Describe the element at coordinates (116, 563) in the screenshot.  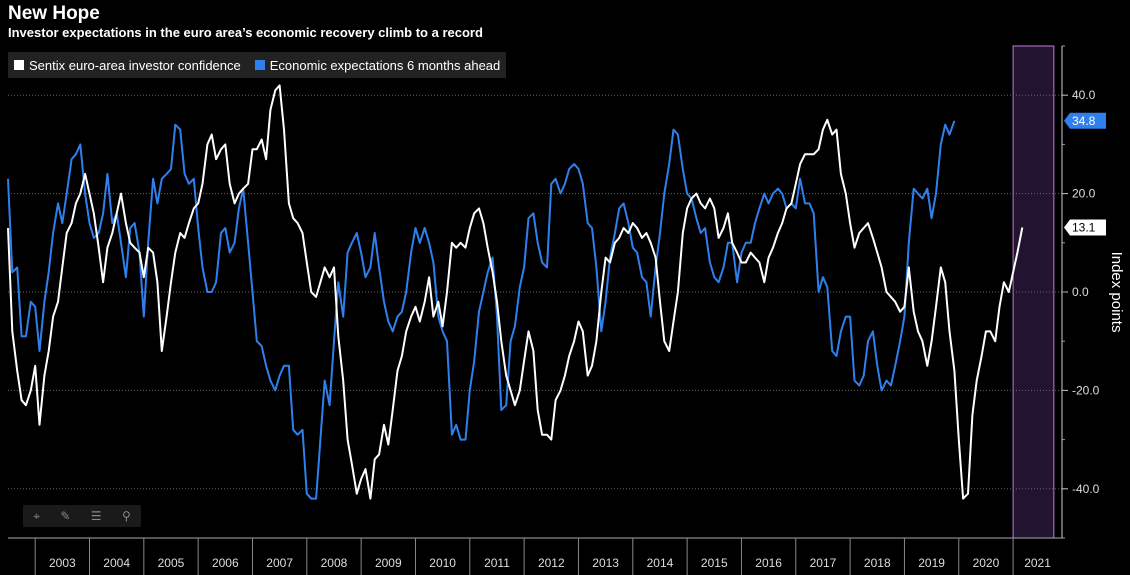
I see `x-tick-label: 2004` at that location.